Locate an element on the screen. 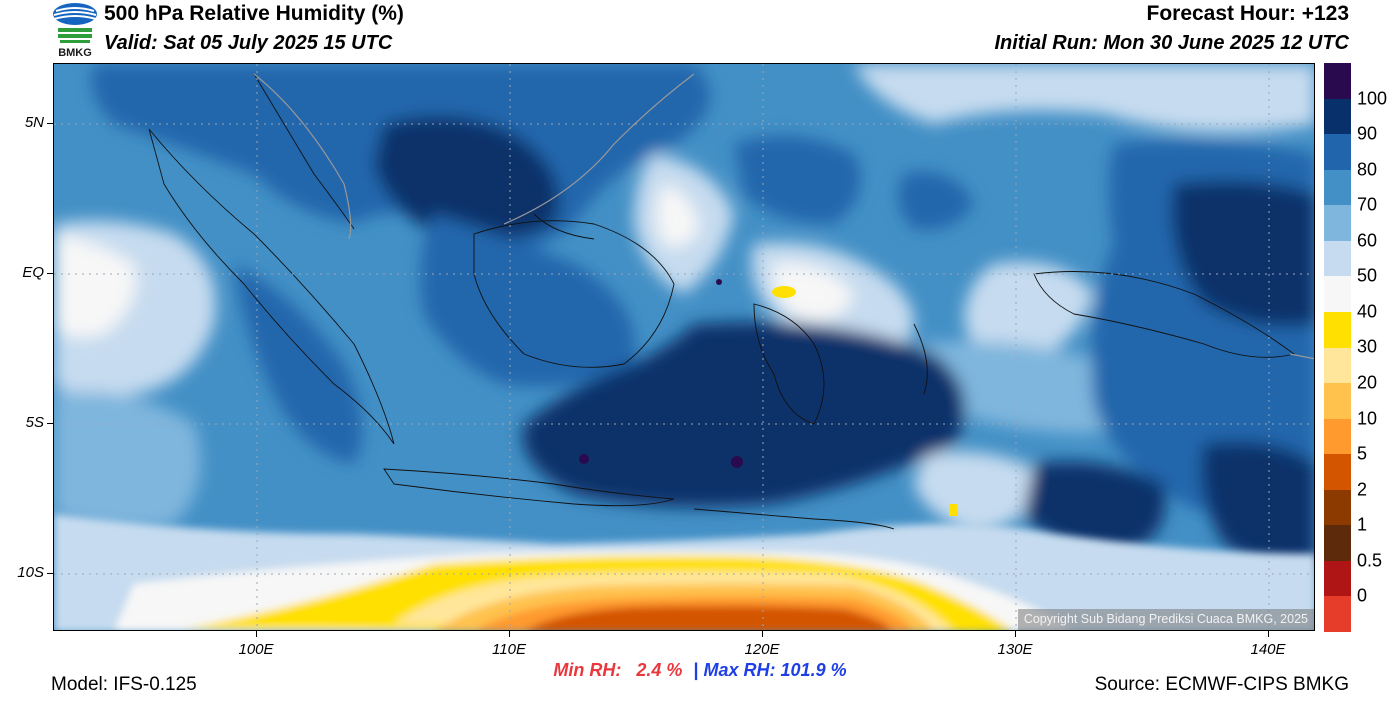 This screenshot has width=1400, height=709. rh-min-max: Min RH: 2.4 % | Max RH: 101.9 % is located at coordinates (700, 670).